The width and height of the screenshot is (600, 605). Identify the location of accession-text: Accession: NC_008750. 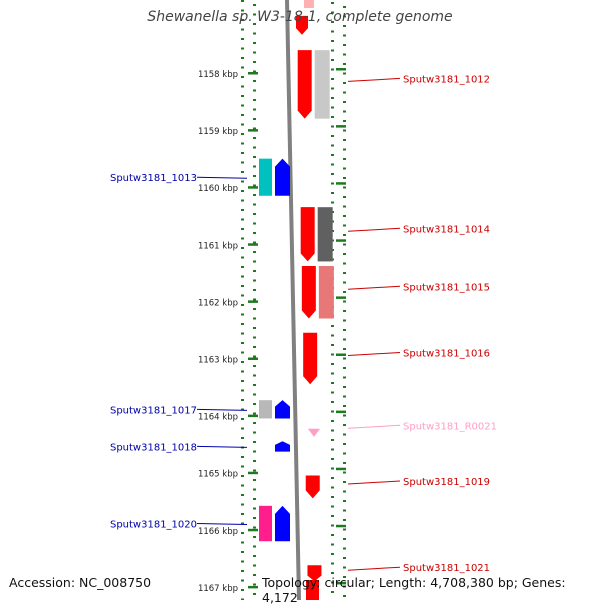
(80, 582).